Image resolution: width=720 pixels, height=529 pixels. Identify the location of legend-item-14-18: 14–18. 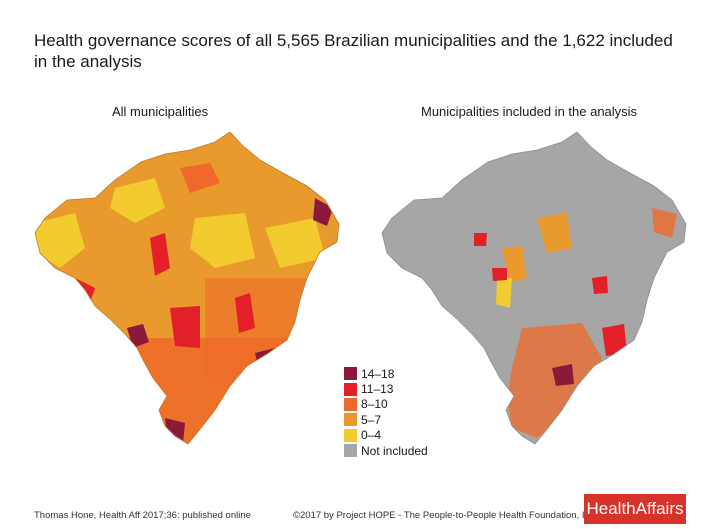
(386, 373).